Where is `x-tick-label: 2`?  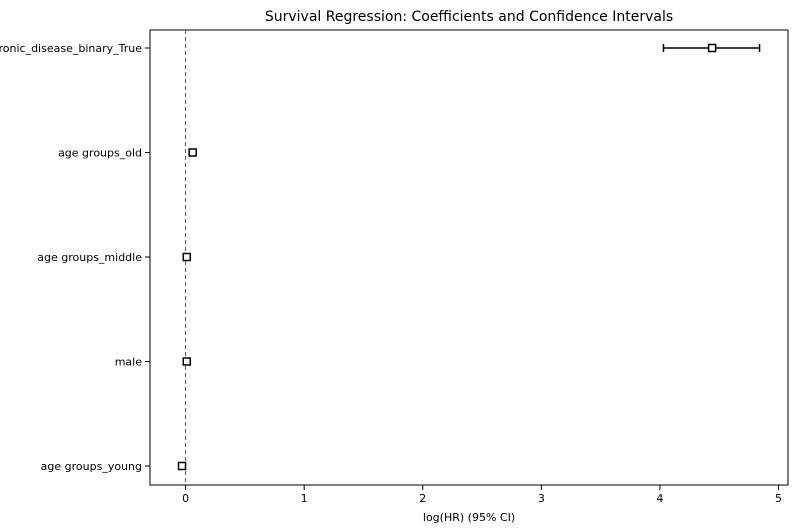 x-tick-label: 2 is located at coordinates (422, 498).